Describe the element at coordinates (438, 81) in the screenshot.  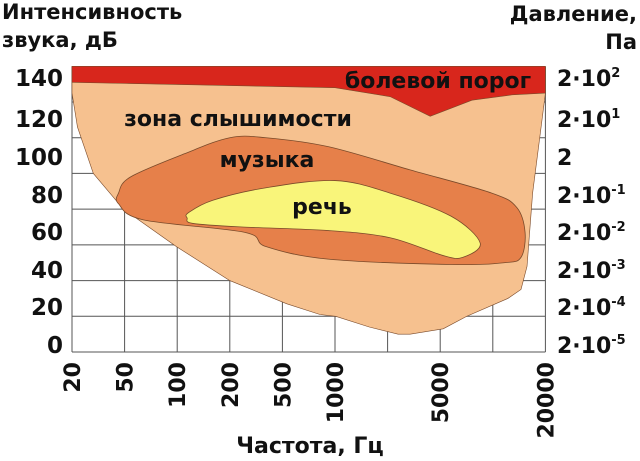
I see `region-label-pain-threshold: болевой порог` at that location.